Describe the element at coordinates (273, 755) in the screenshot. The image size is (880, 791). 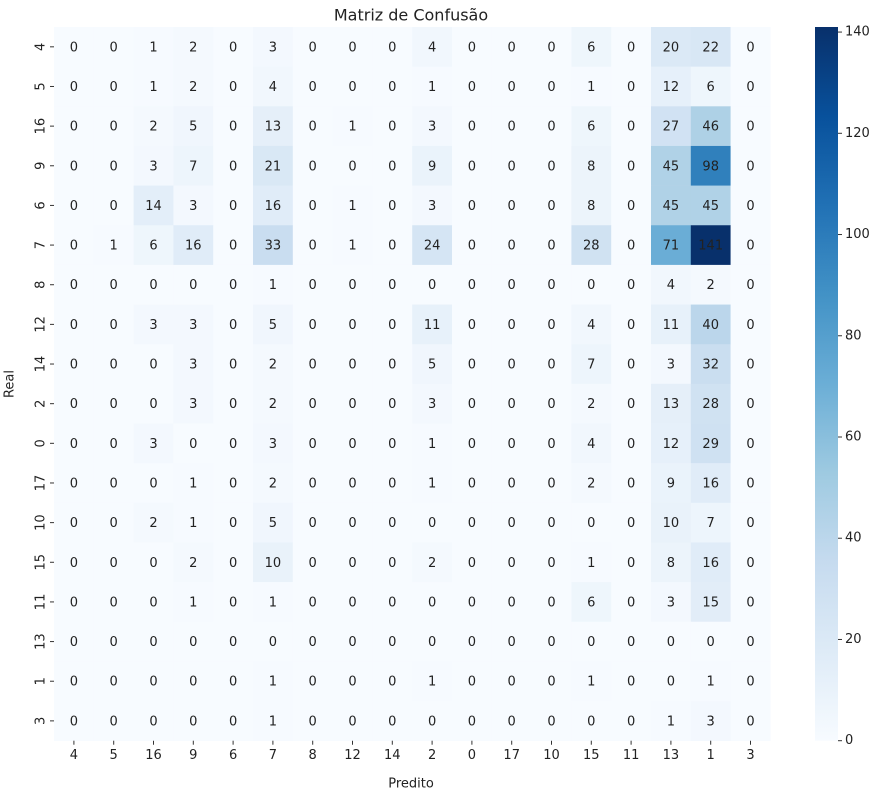
I see `x-tick-label: 7` at that location.